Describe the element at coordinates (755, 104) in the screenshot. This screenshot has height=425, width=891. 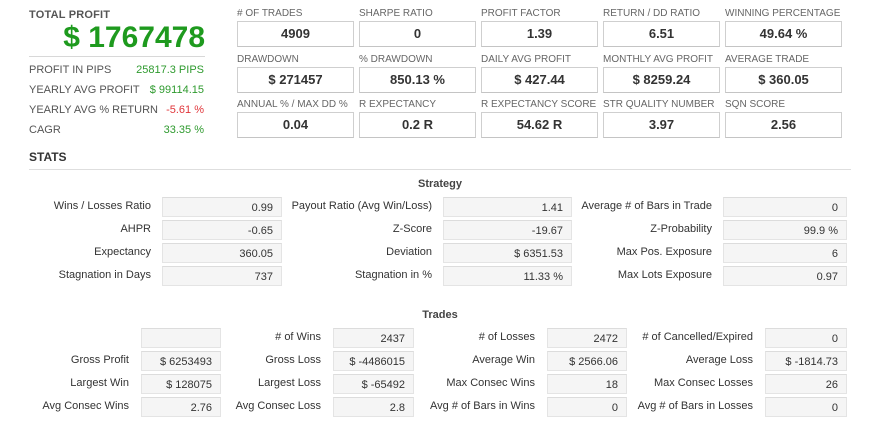
I see `kpi-label: SQN SCORE` at that location.